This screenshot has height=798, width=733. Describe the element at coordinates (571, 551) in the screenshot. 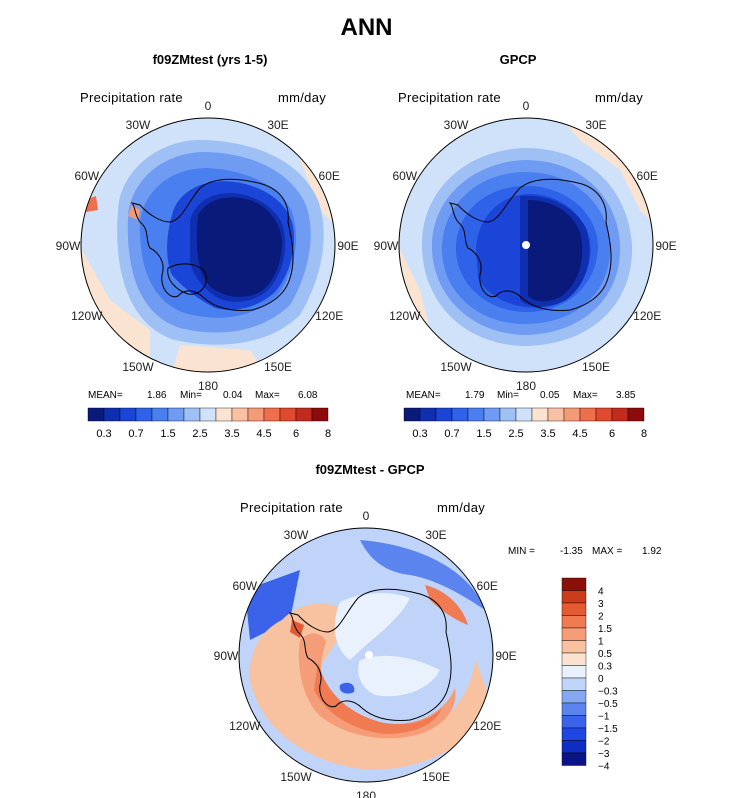

I see `min-value: -1.35` at that location.